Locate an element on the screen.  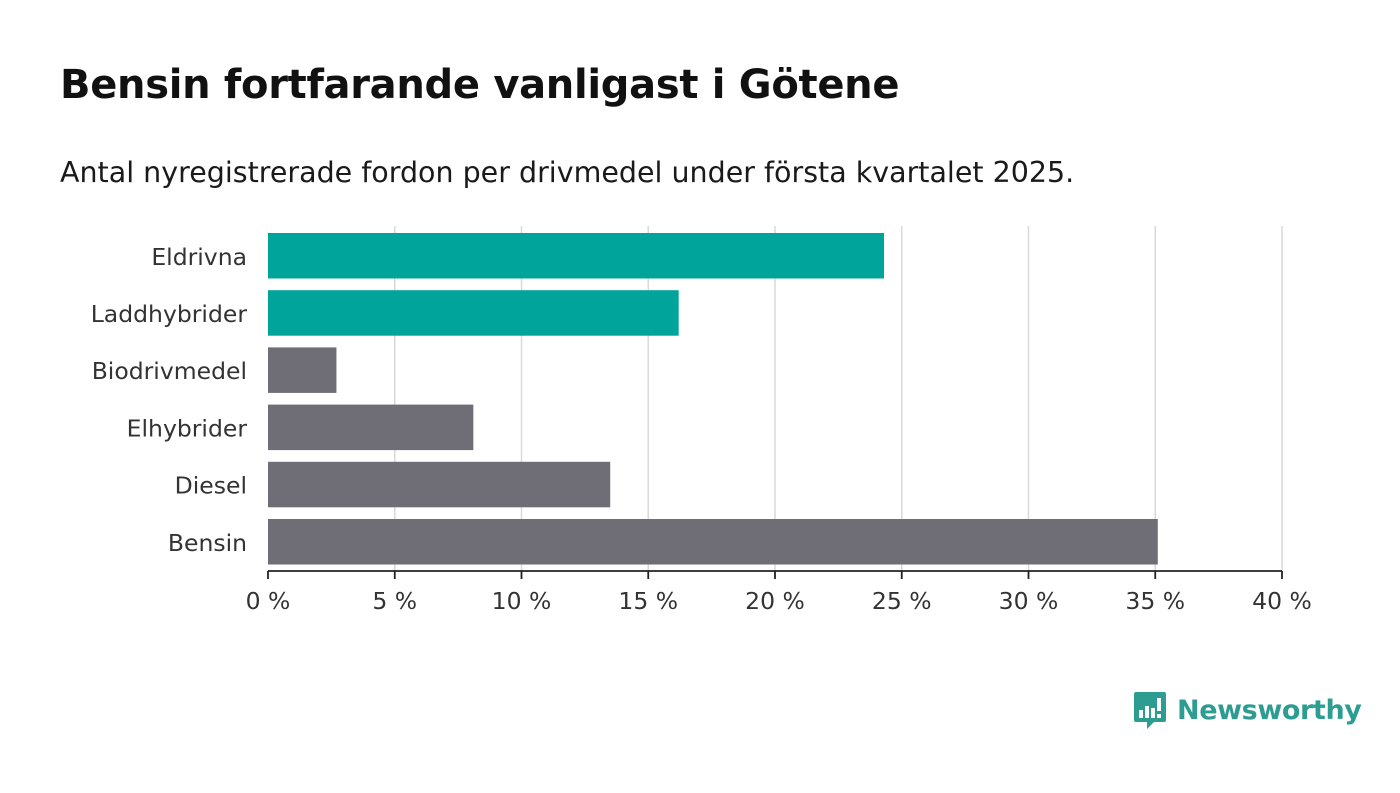
brand-name: Newsworthy is located at coordinates (1269, 710).